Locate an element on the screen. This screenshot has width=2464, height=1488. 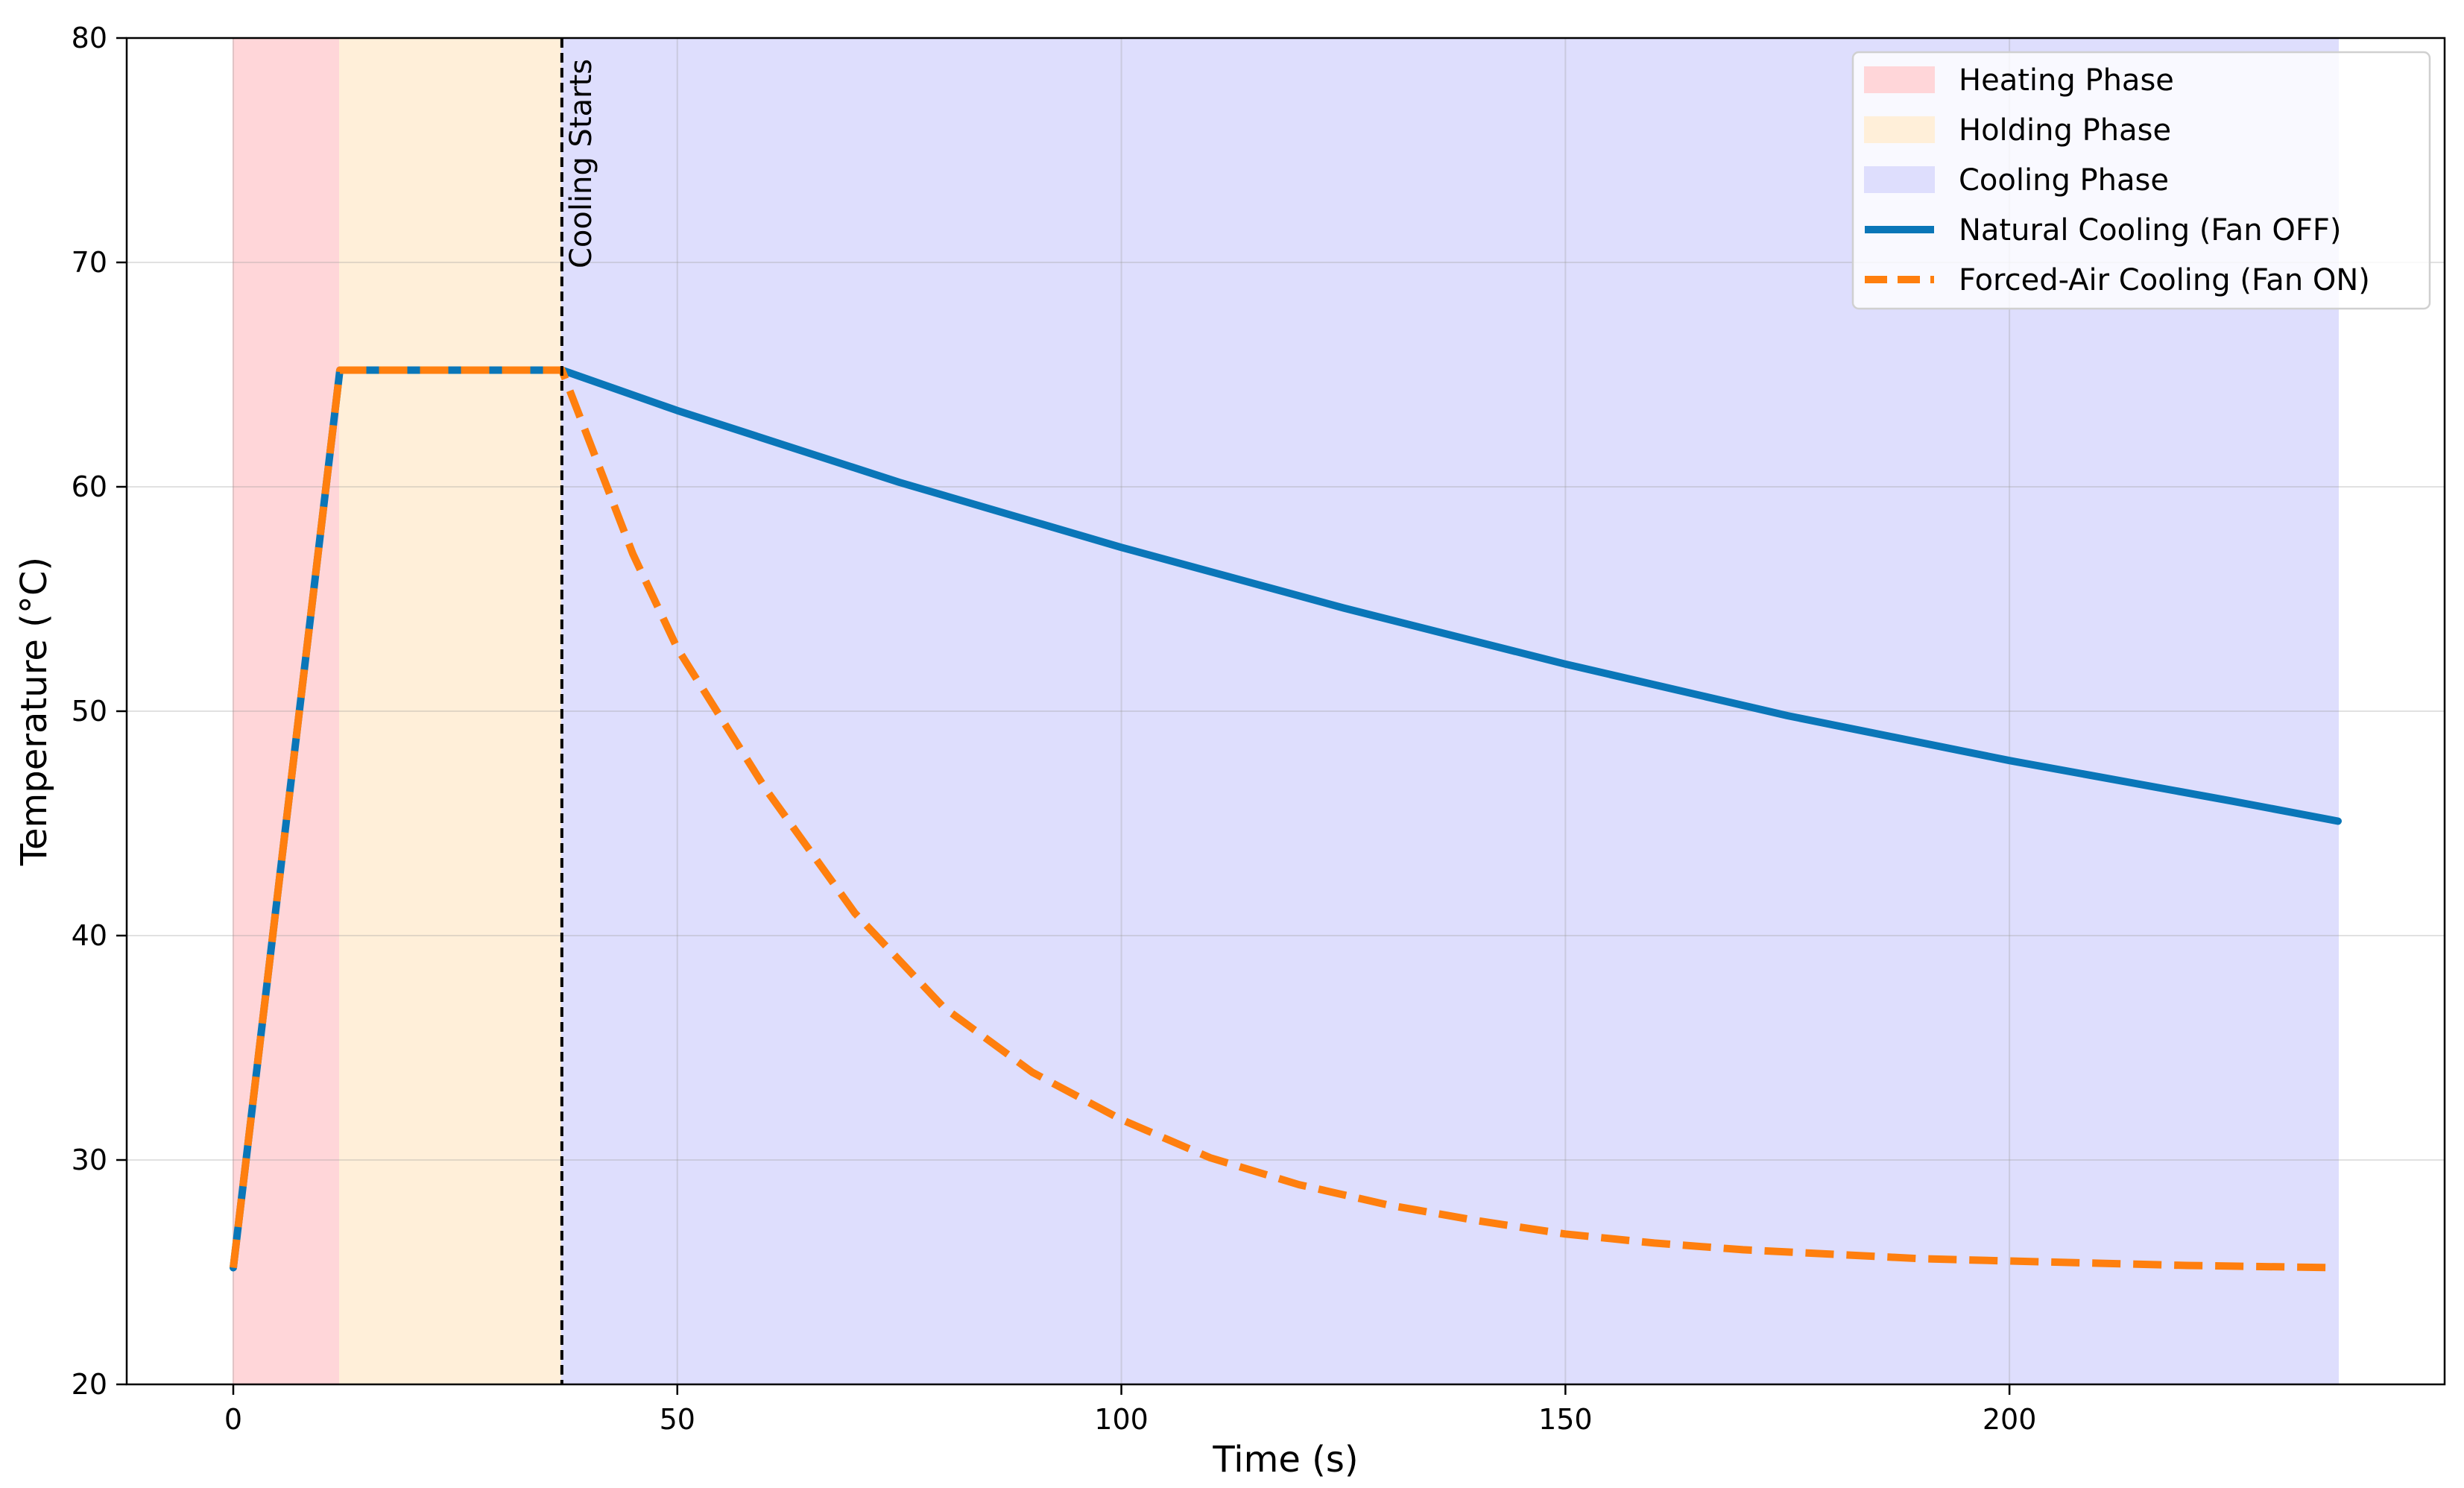
y-tick-label: 30 is located at coordinates (89, 1160).